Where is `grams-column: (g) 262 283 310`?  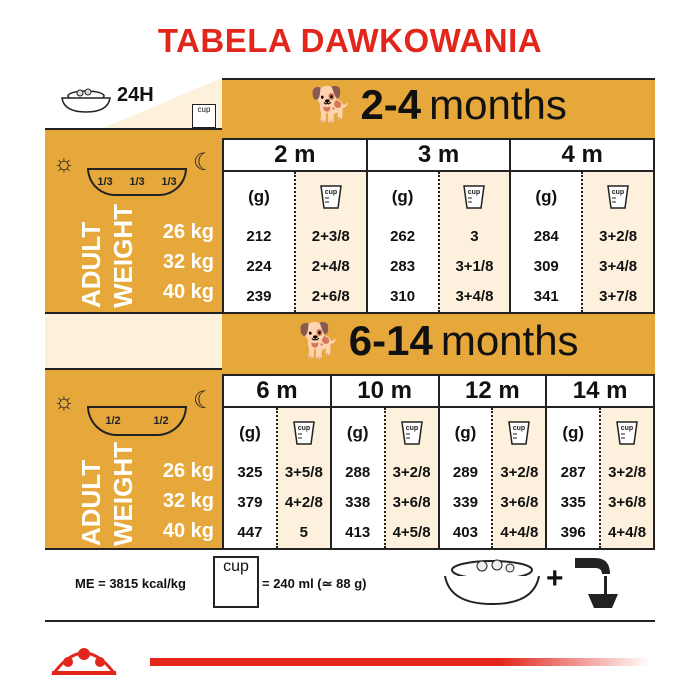 grams-column: (g) 262 283 310 is located at coordinates (402, 242).